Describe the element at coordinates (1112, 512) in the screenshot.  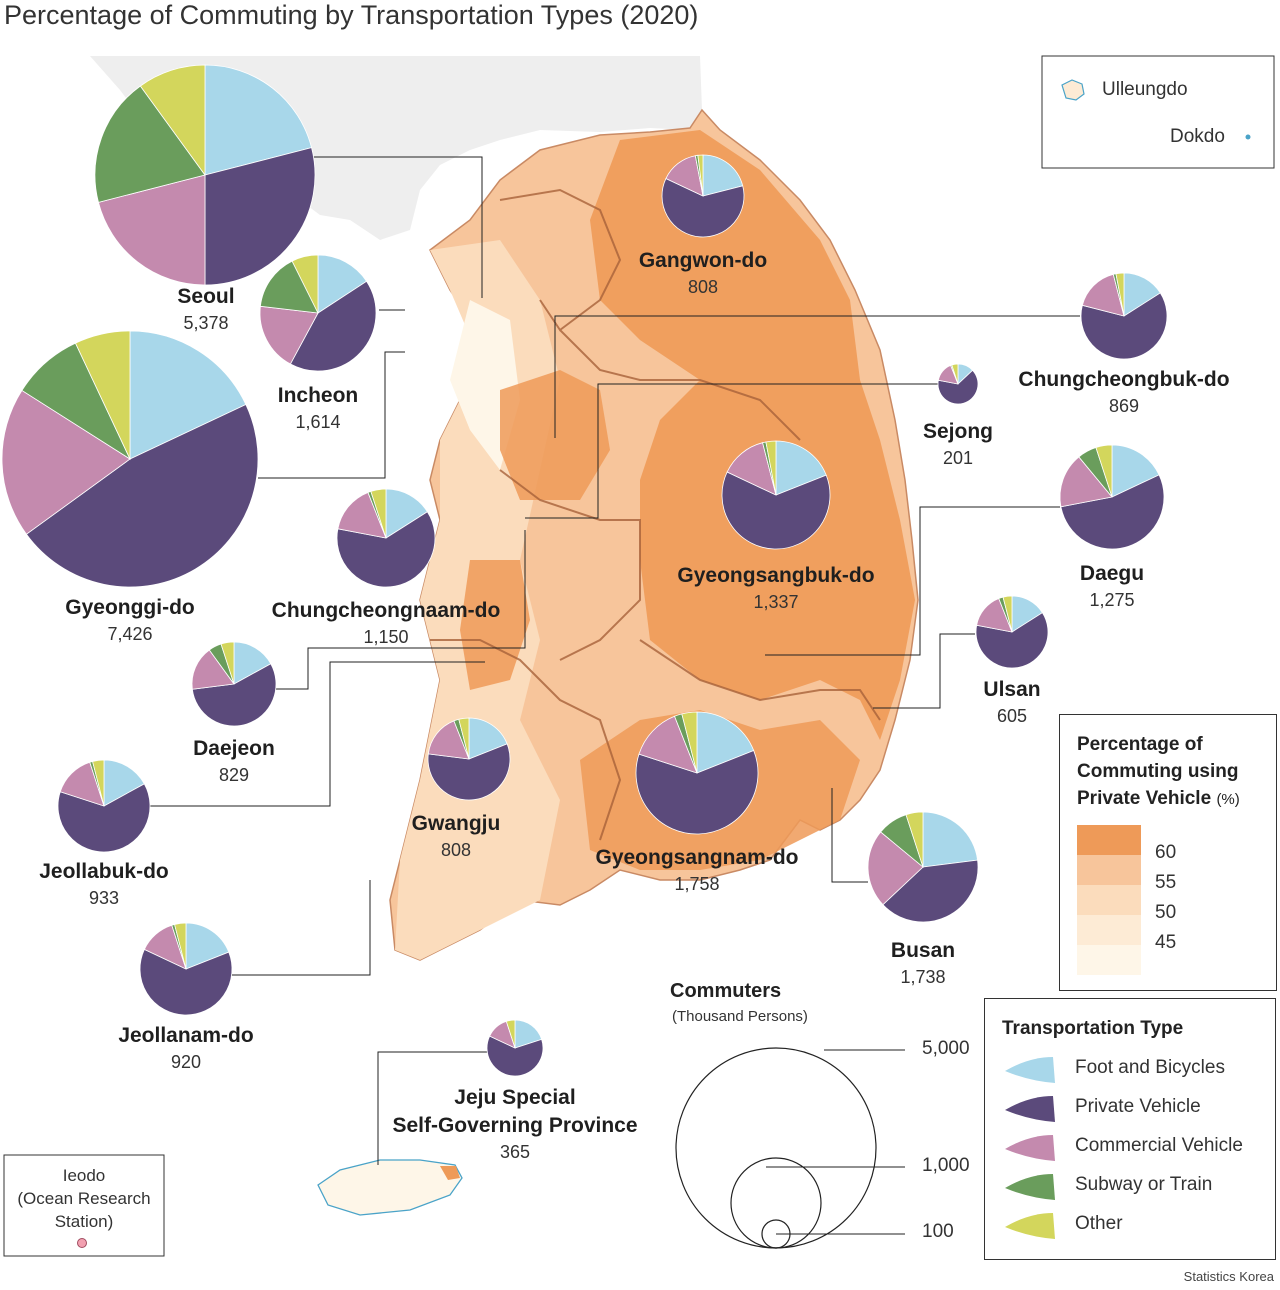
I see `pie-slice-daegu-private-vehicle` at that location.